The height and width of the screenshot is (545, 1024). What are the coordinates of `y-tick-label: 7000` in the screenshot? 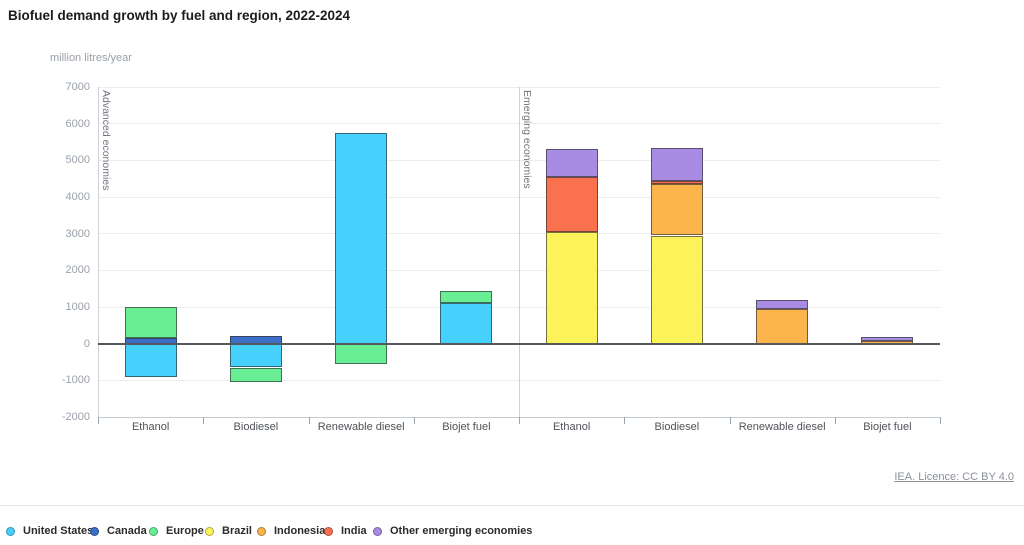 It's located at (77, 87).